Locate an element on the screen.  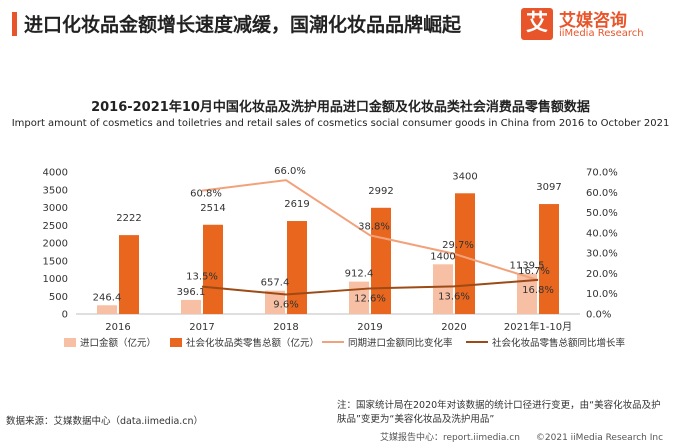
left-axis-tick-label: 4000 is located at coordinates (55, 173).